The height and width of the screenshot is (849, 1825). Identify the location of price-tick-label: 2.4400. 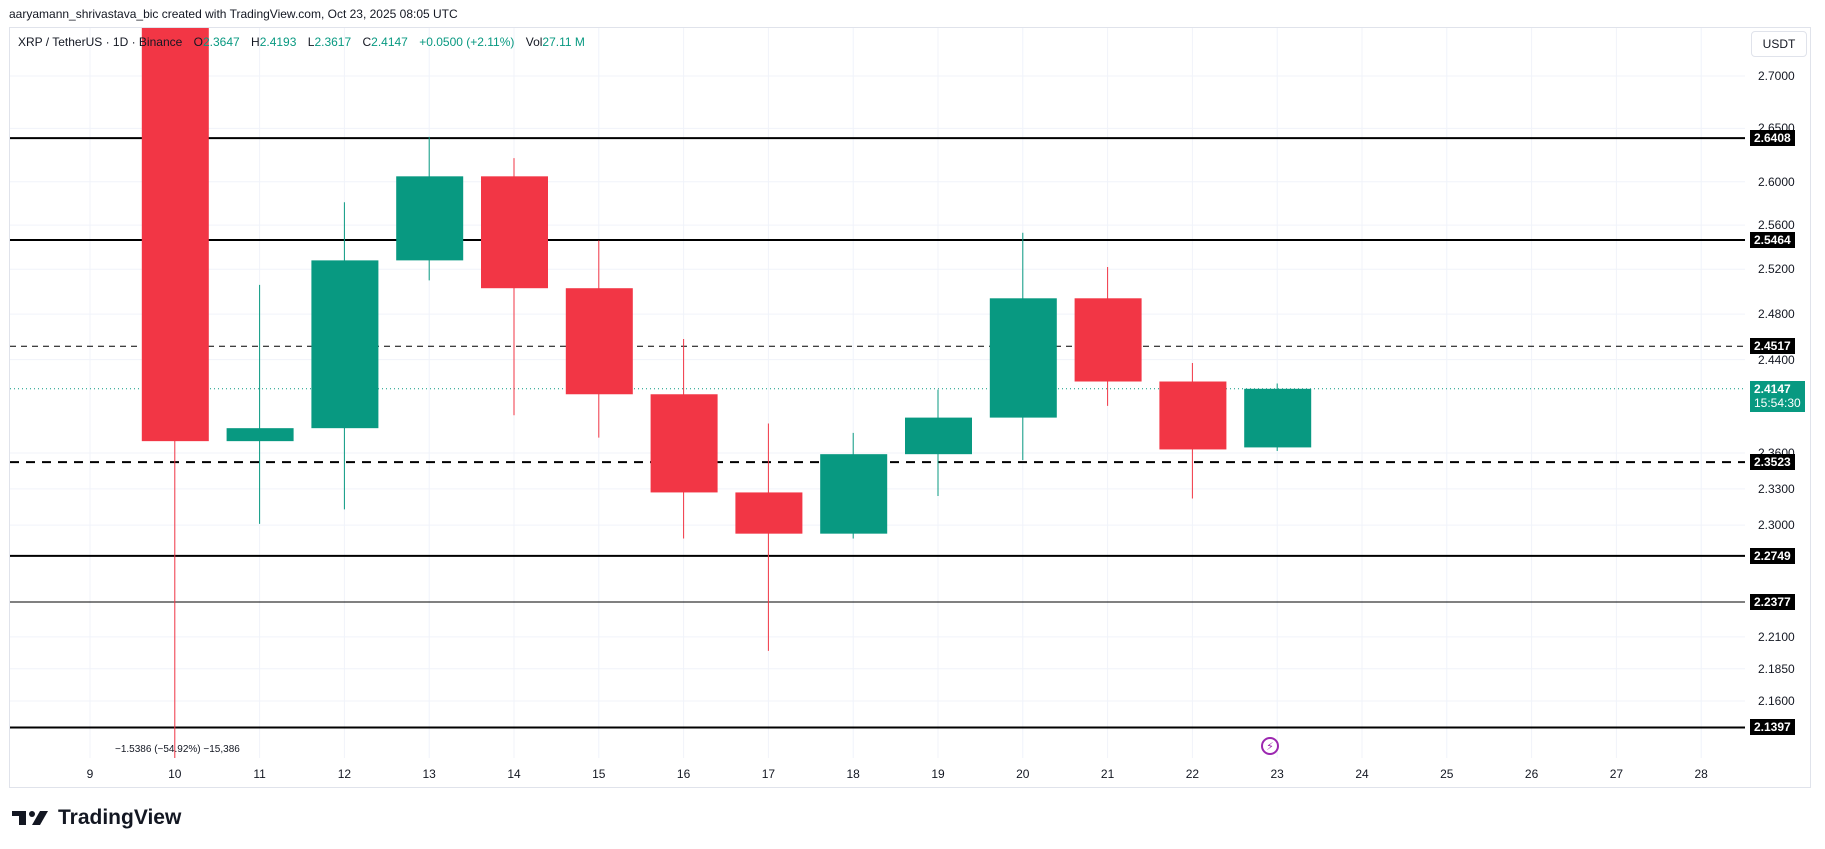
(1776, 359).